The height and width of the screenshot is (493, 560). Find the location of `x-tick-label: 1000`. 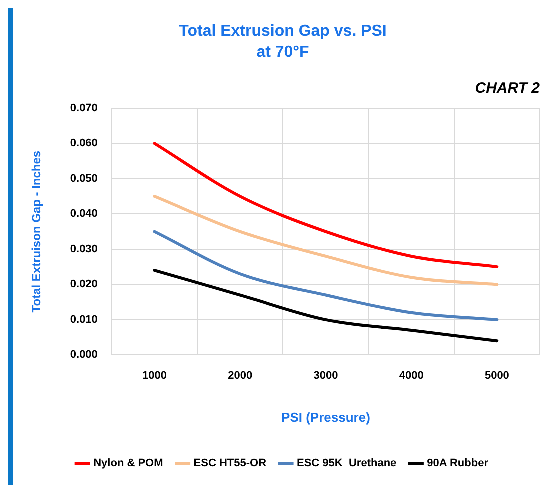

x-tick-label: 1000 is located at coordinates (154, 376).